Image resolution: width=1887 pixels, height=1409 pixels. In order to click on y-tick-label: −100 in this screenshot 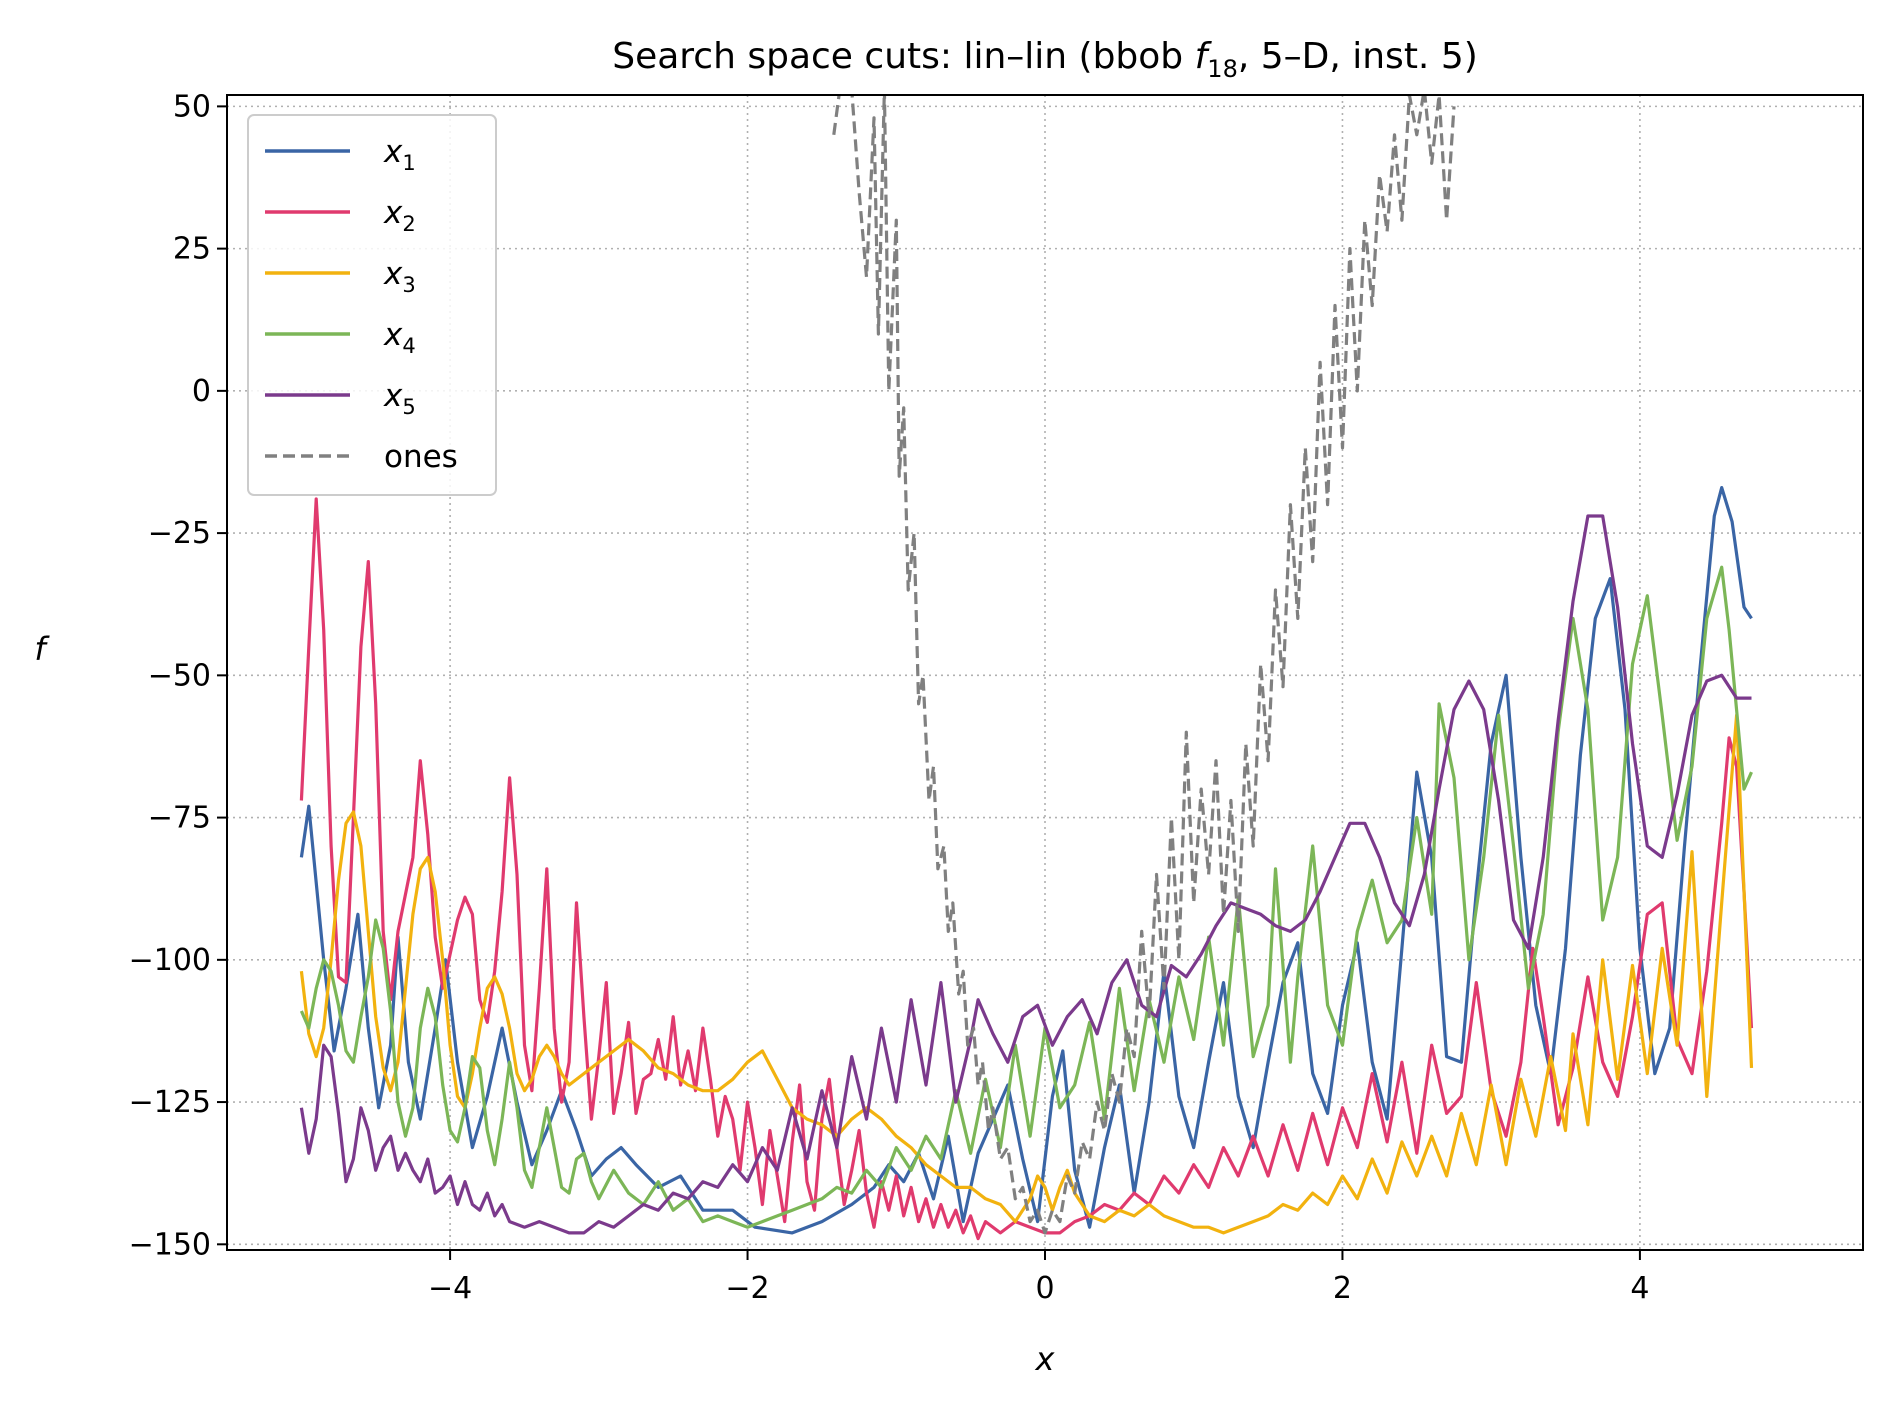, I will do `click(170, 960)`.